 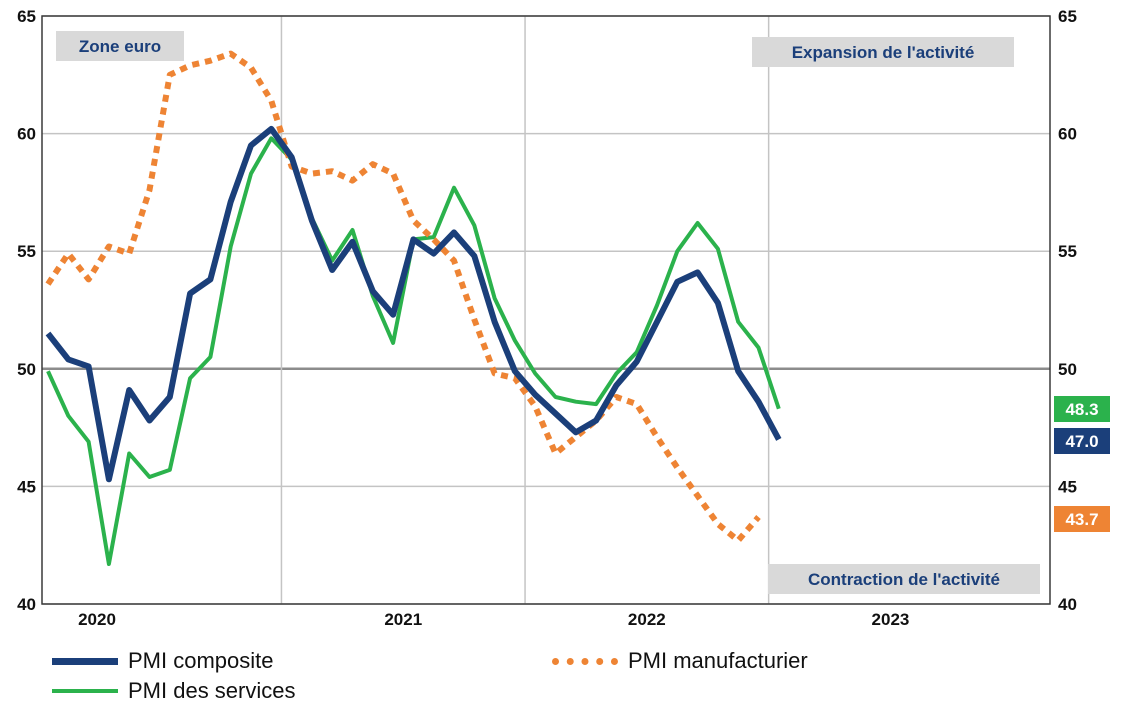 What do you see at coordinates (403, 619) in the screenshot?
I see `x-tick-2021: 2021` at bounding box center [403, 619].